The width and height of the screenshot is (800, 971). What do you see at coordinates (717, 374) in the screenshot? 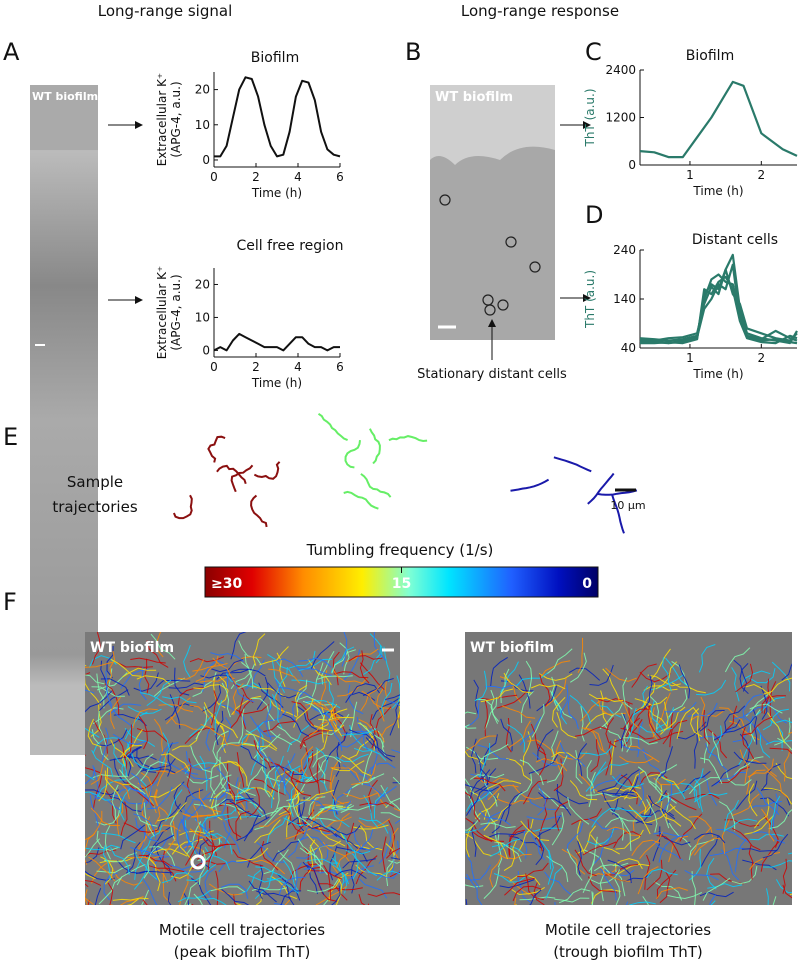
I see `x-axis-label: Time (h)` at bounding box center [717, 374].